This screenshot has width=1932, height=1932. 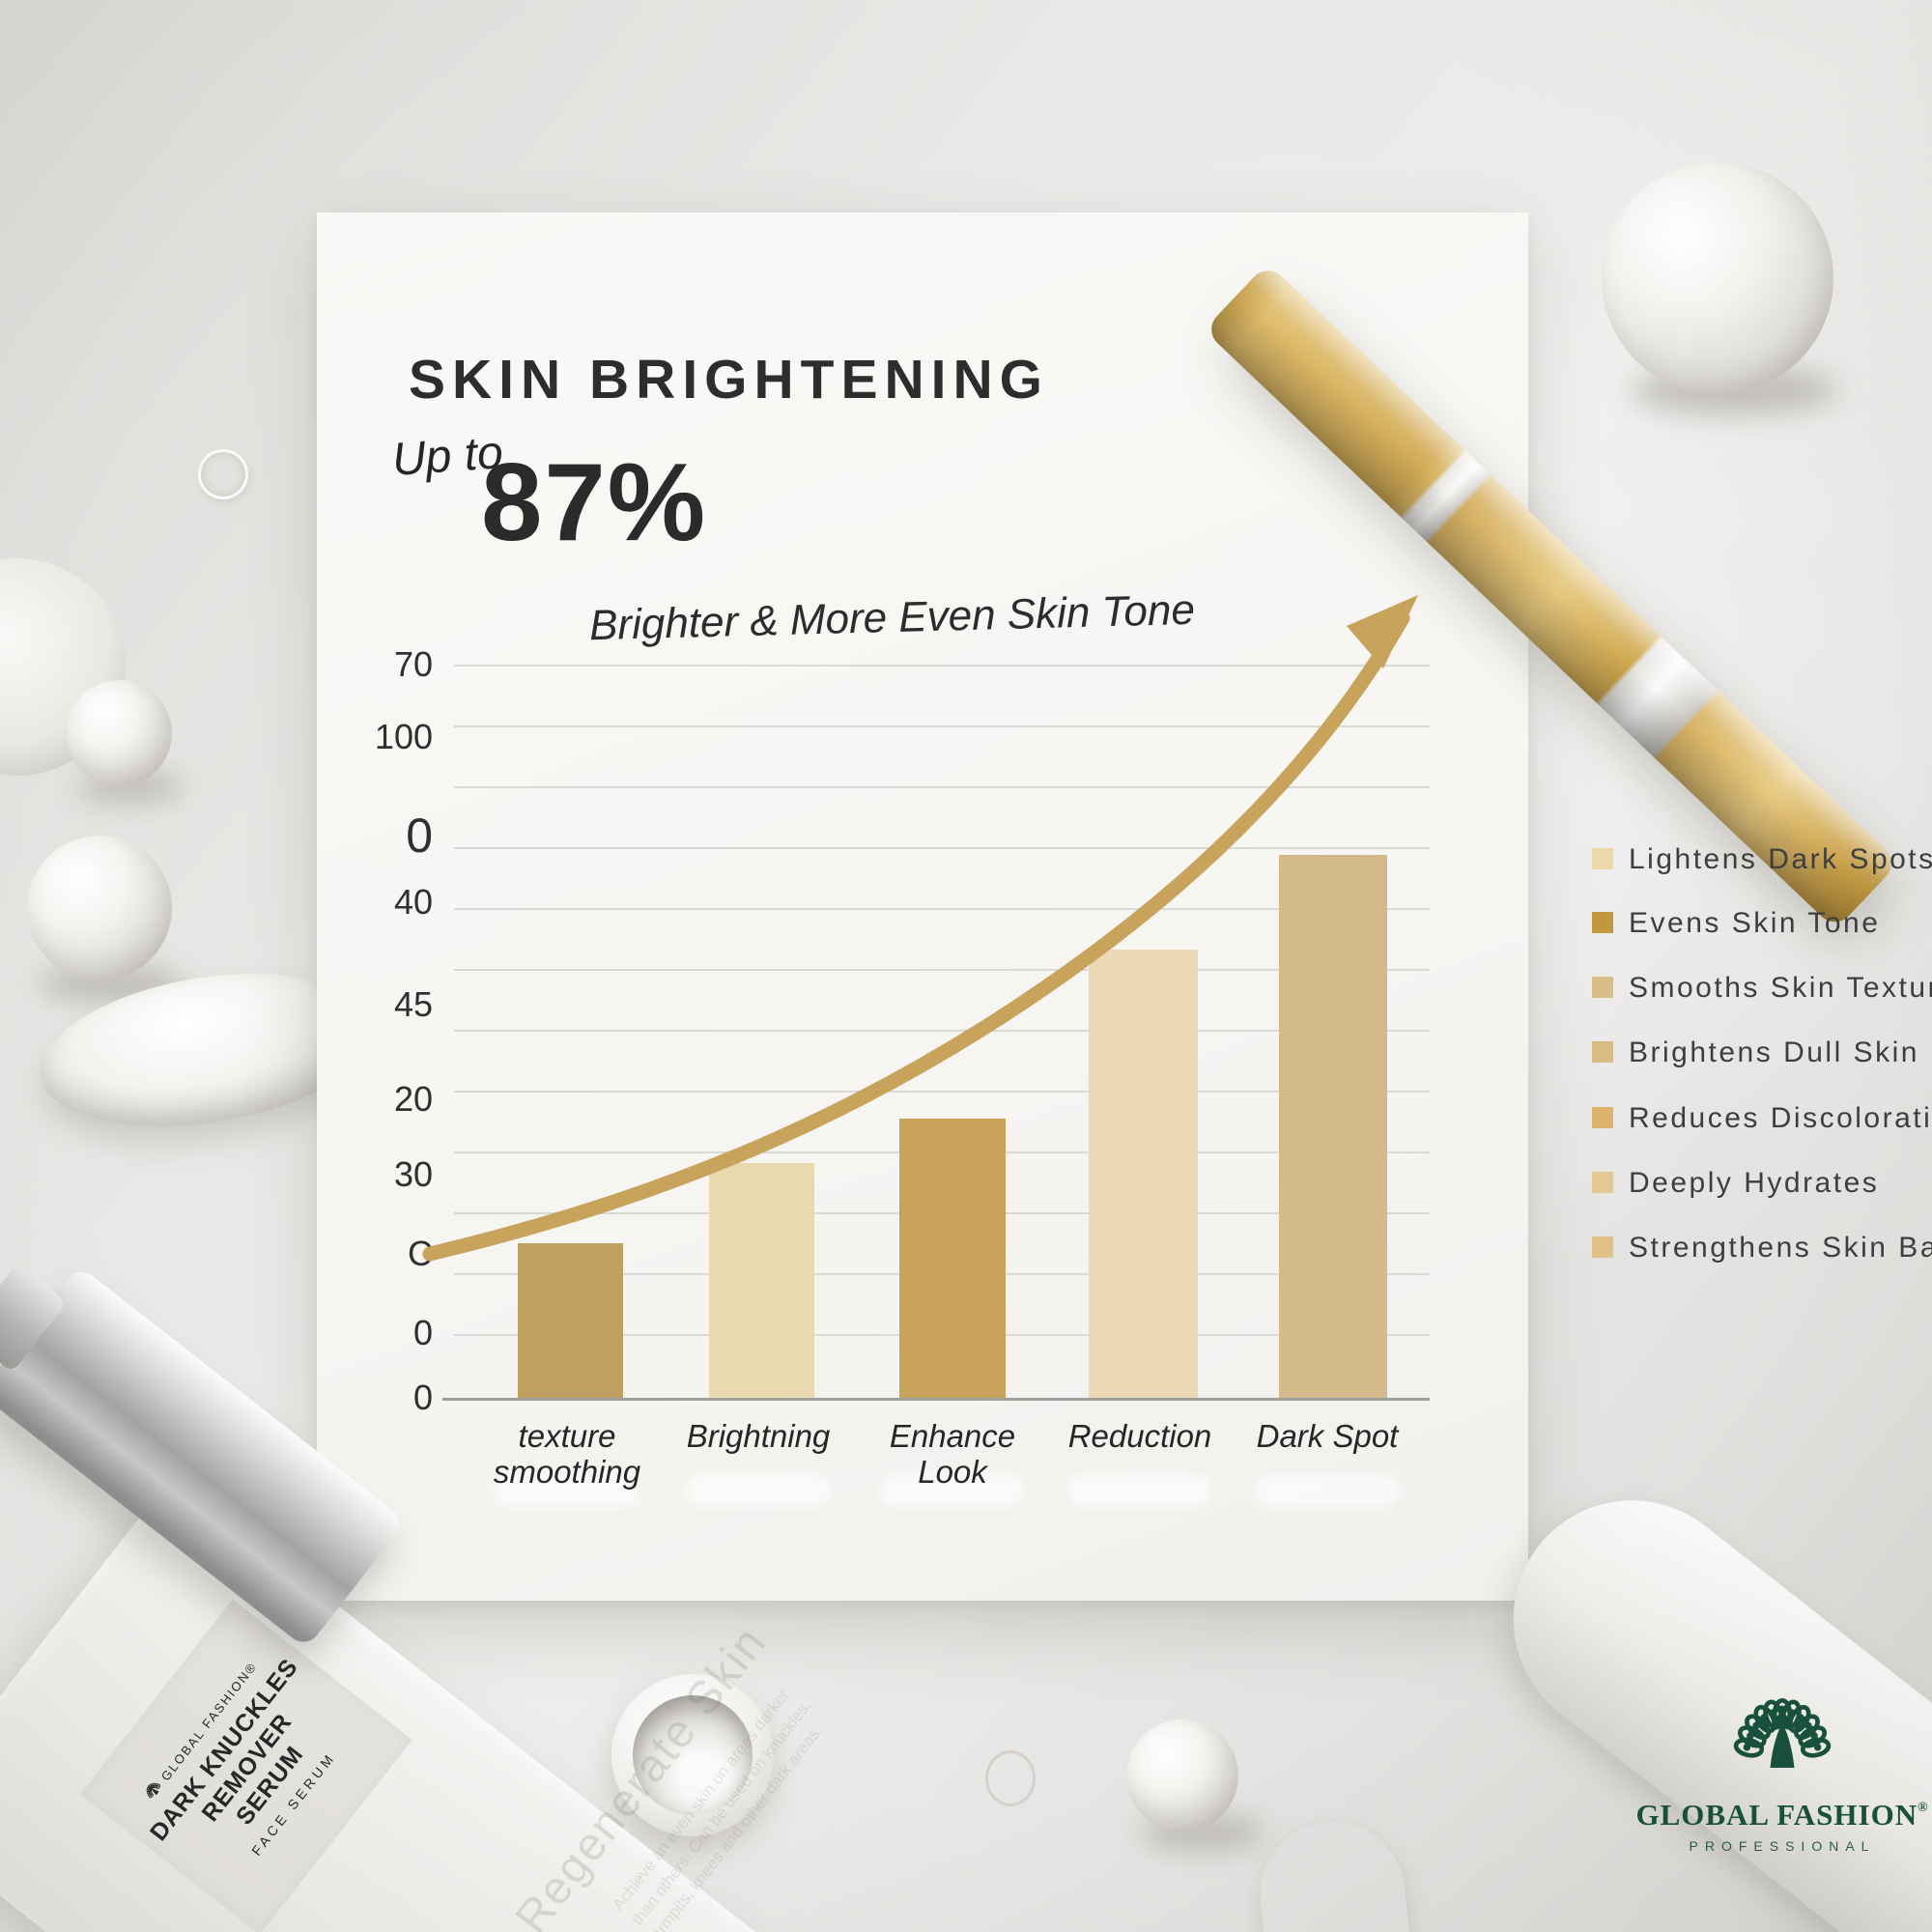 I want to click on white-ball, so click(x=1182, y=1775).